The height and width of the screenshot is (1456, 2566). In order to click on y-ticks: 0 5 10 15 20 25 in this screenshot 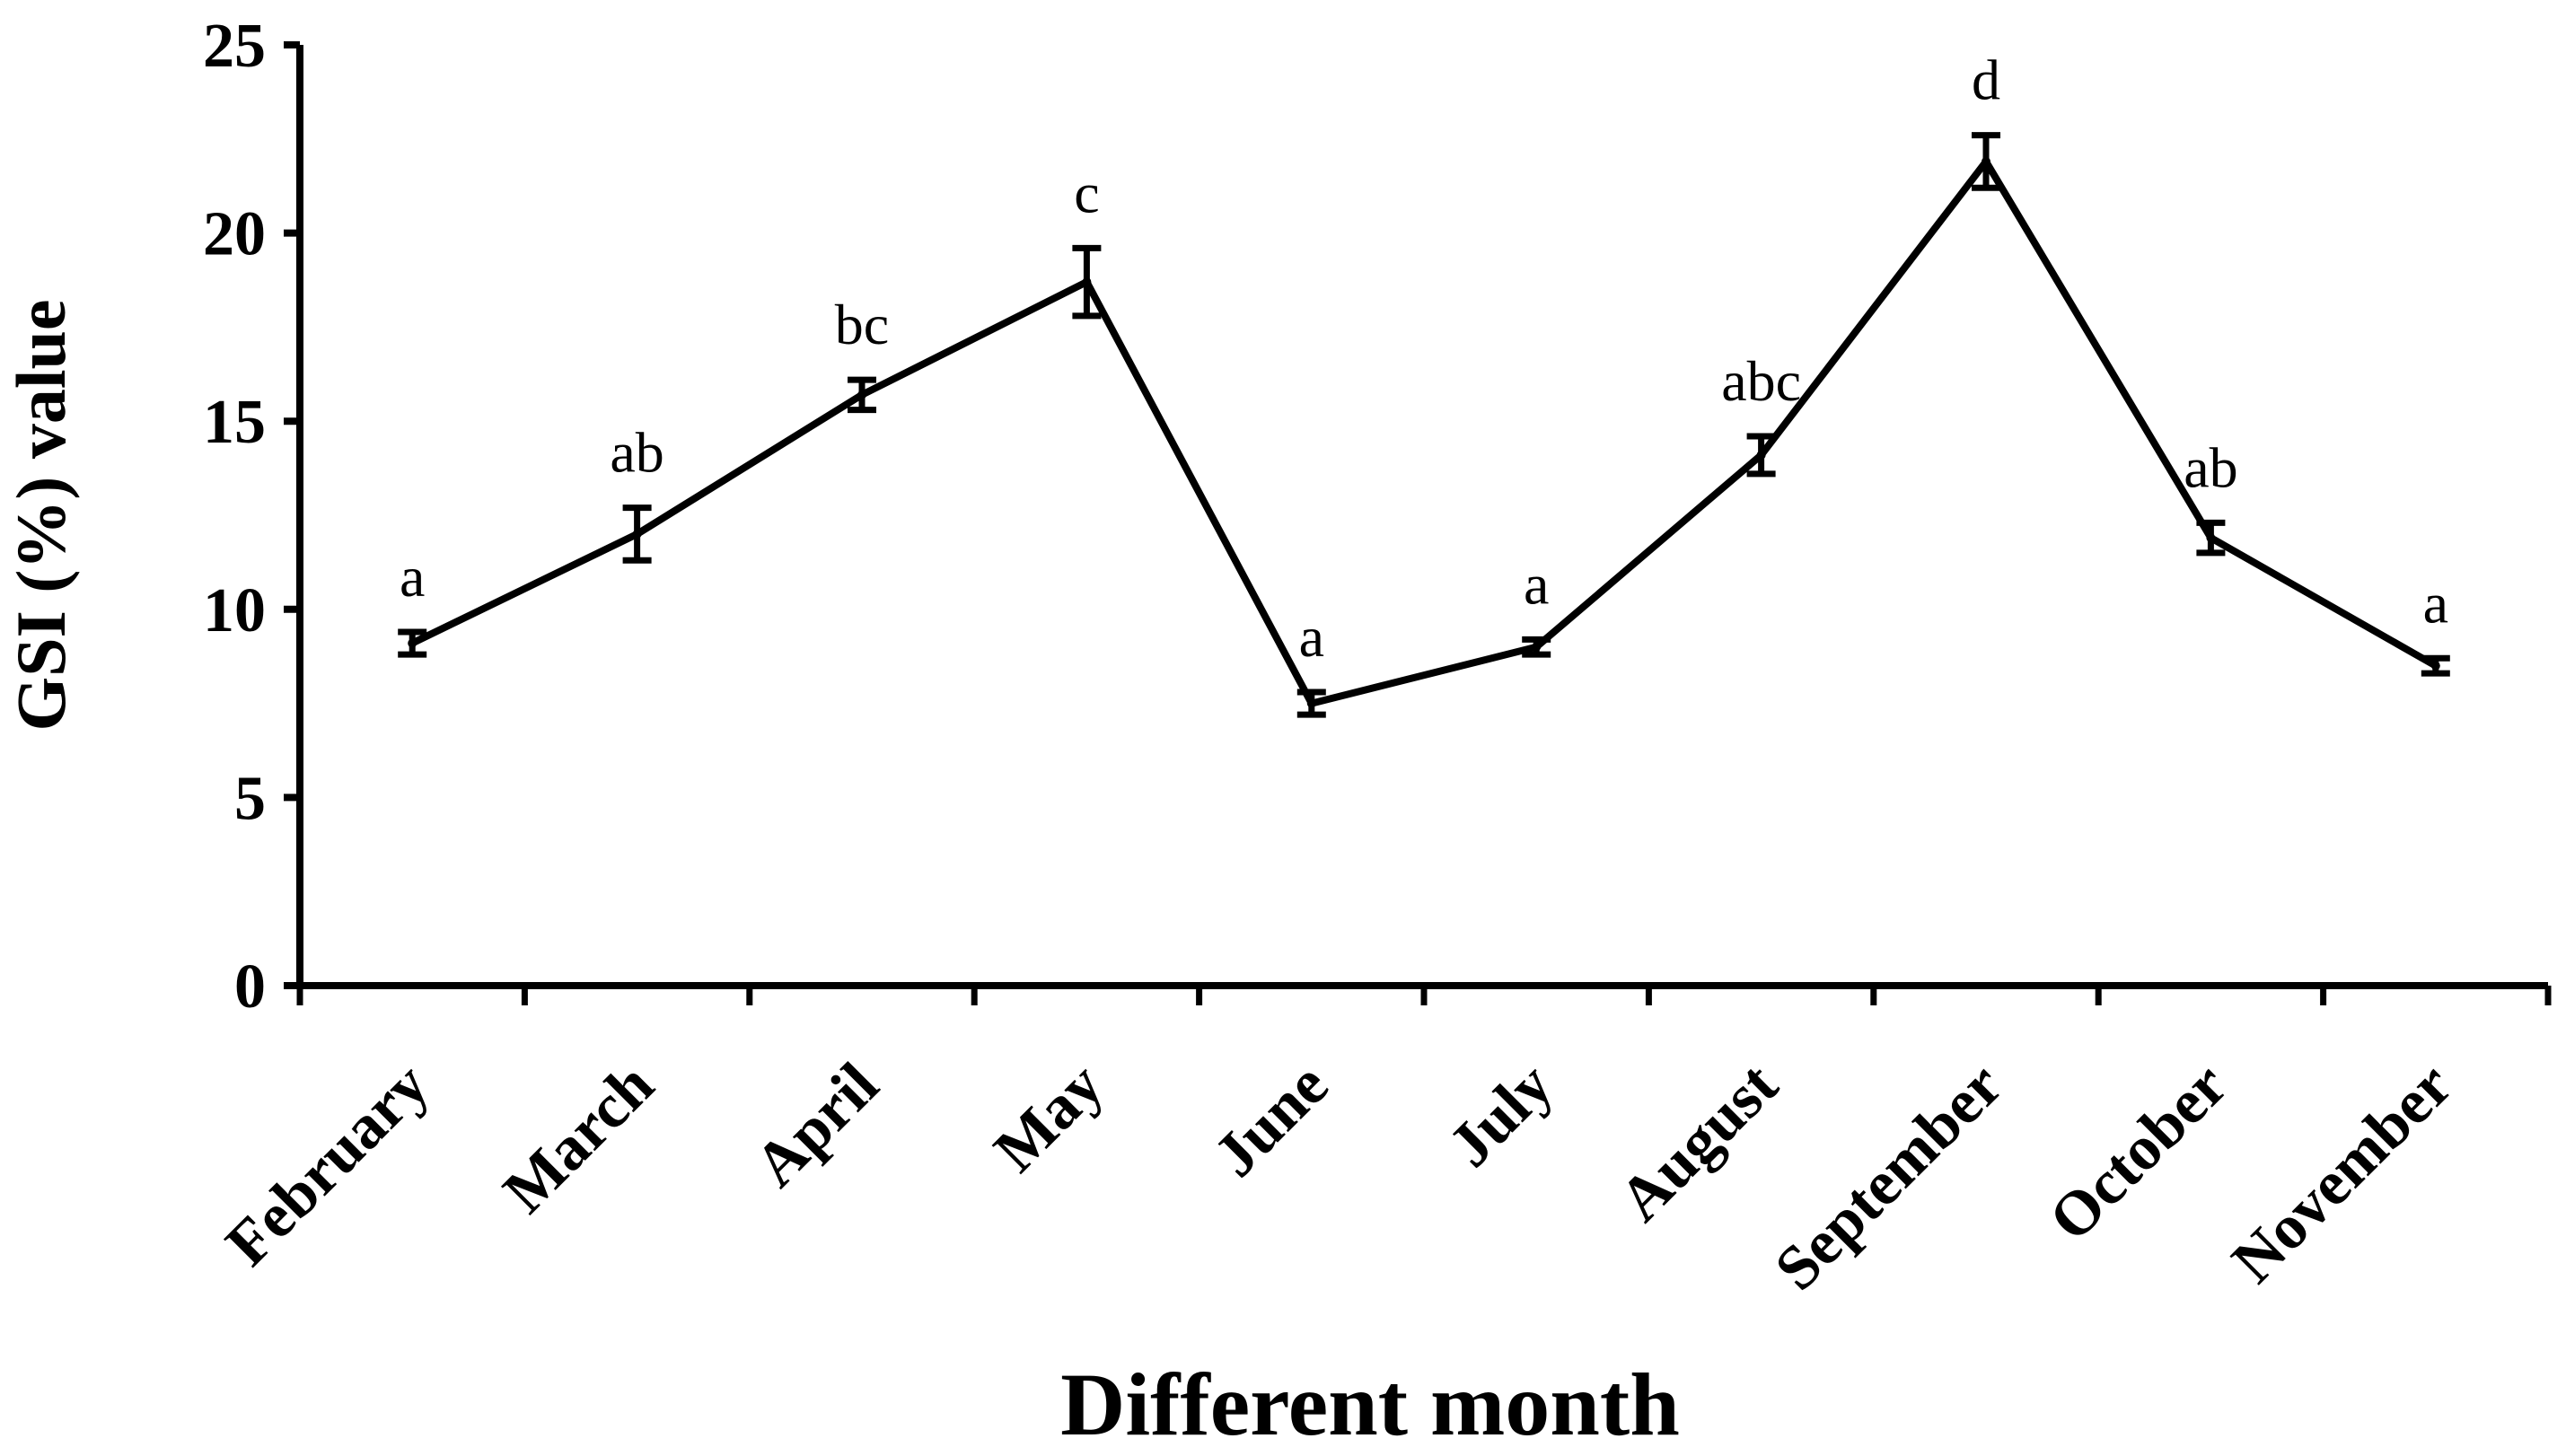, I will do `click(251, 517)`.